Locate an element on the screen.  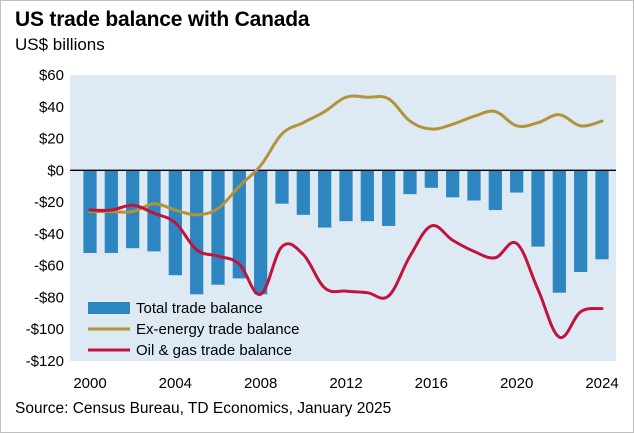
x-tick-label: 2020 is located at coordinates (516, 383).